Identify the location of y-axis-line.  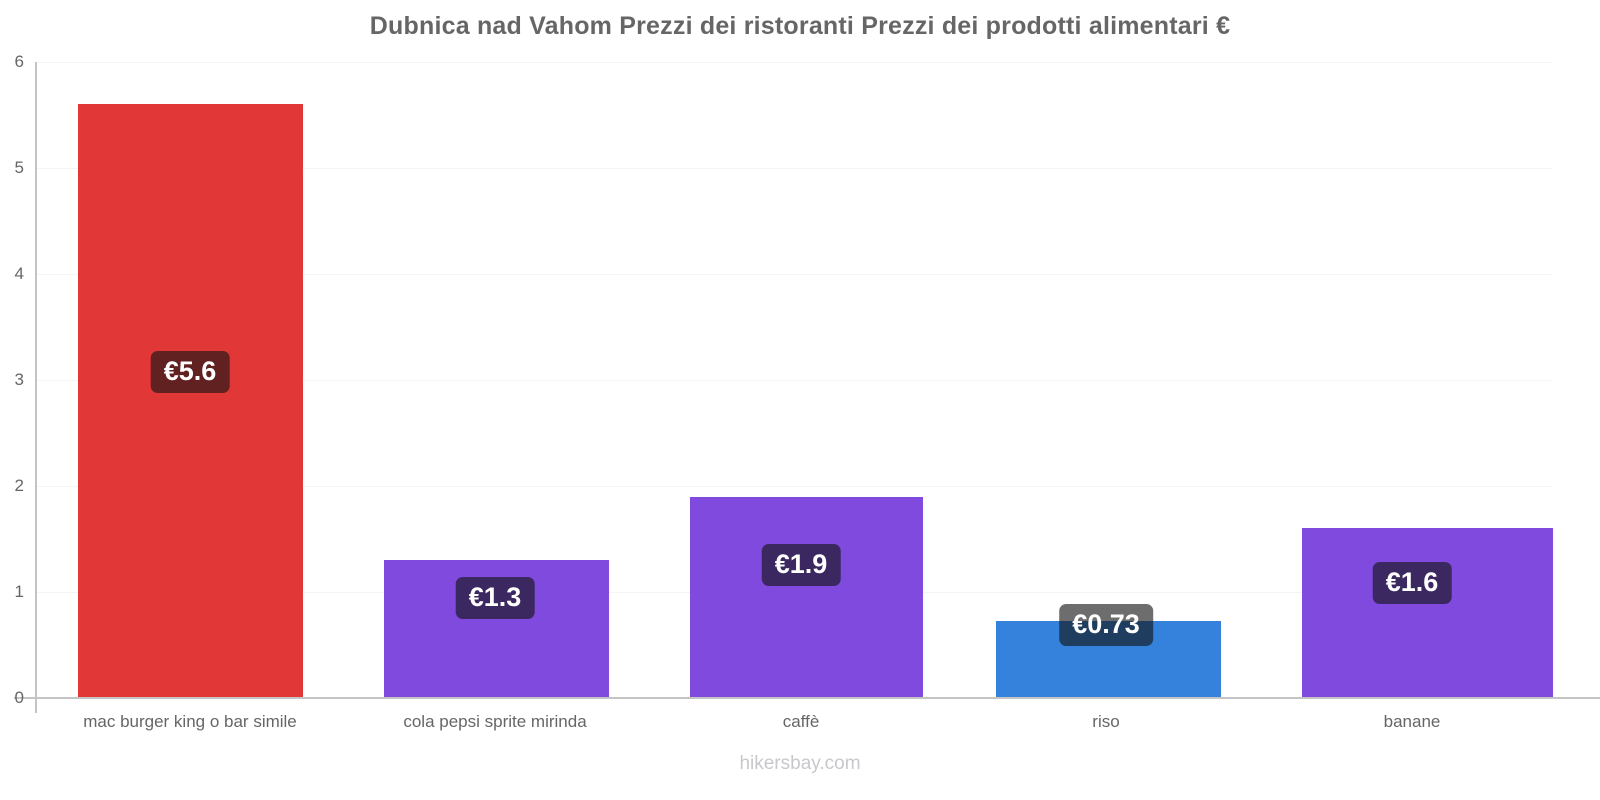
(36, 380).